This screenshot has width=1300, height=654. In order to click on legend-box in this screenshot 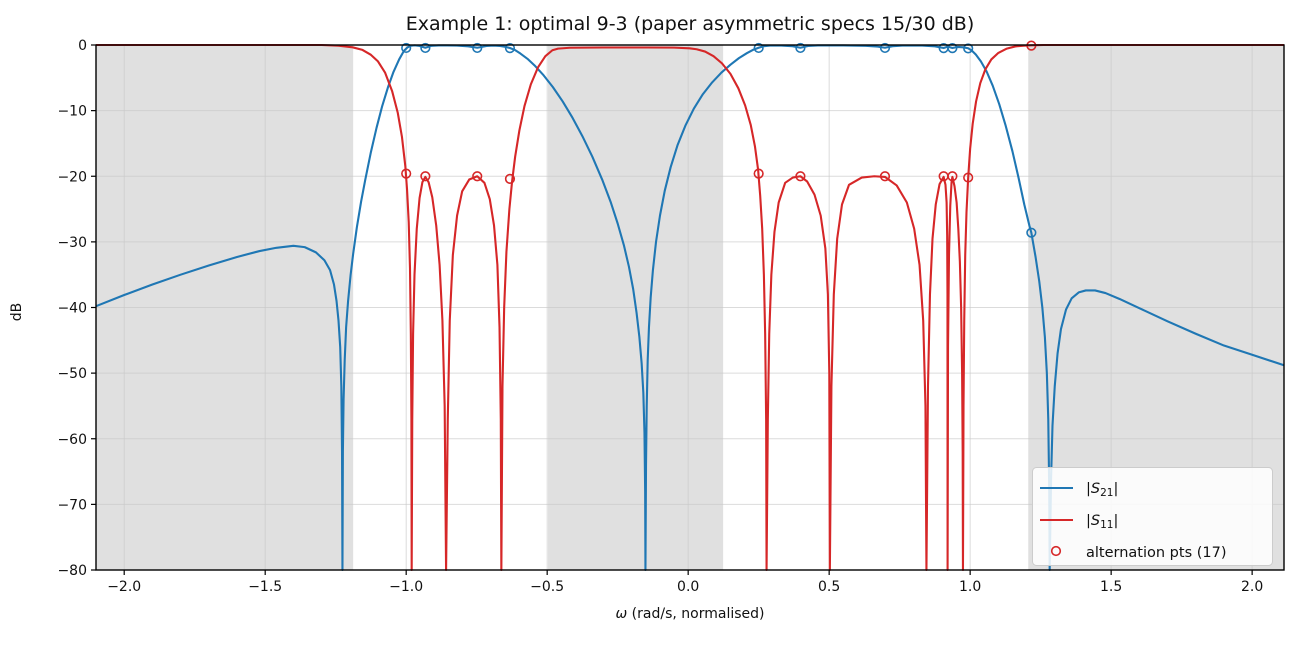, I will do `click(1152, 516)`.